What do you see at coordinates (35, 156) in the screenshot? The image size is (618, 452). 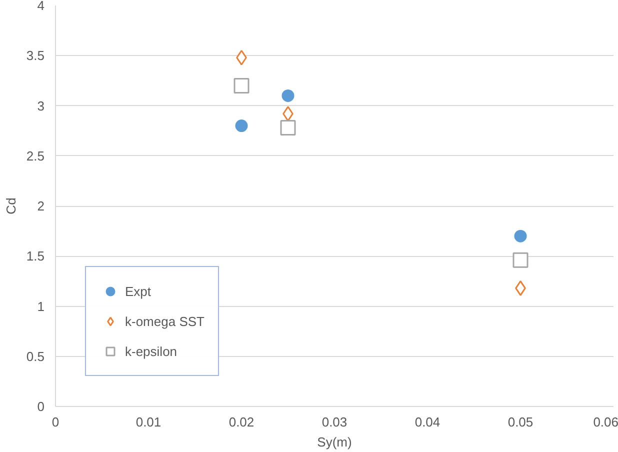 I see `y-tick-label: 2.5` at bounding box center [35, 156].